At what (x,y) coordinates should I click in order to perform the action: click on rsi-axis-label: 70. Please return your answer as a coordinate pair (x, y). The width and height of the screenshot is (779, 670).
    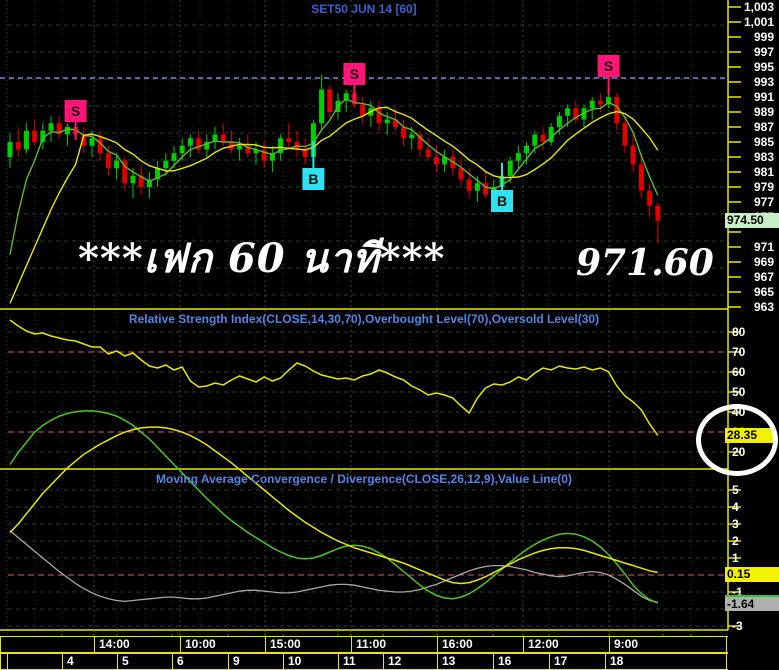
    Looking at the image, I should click on (739, 352).